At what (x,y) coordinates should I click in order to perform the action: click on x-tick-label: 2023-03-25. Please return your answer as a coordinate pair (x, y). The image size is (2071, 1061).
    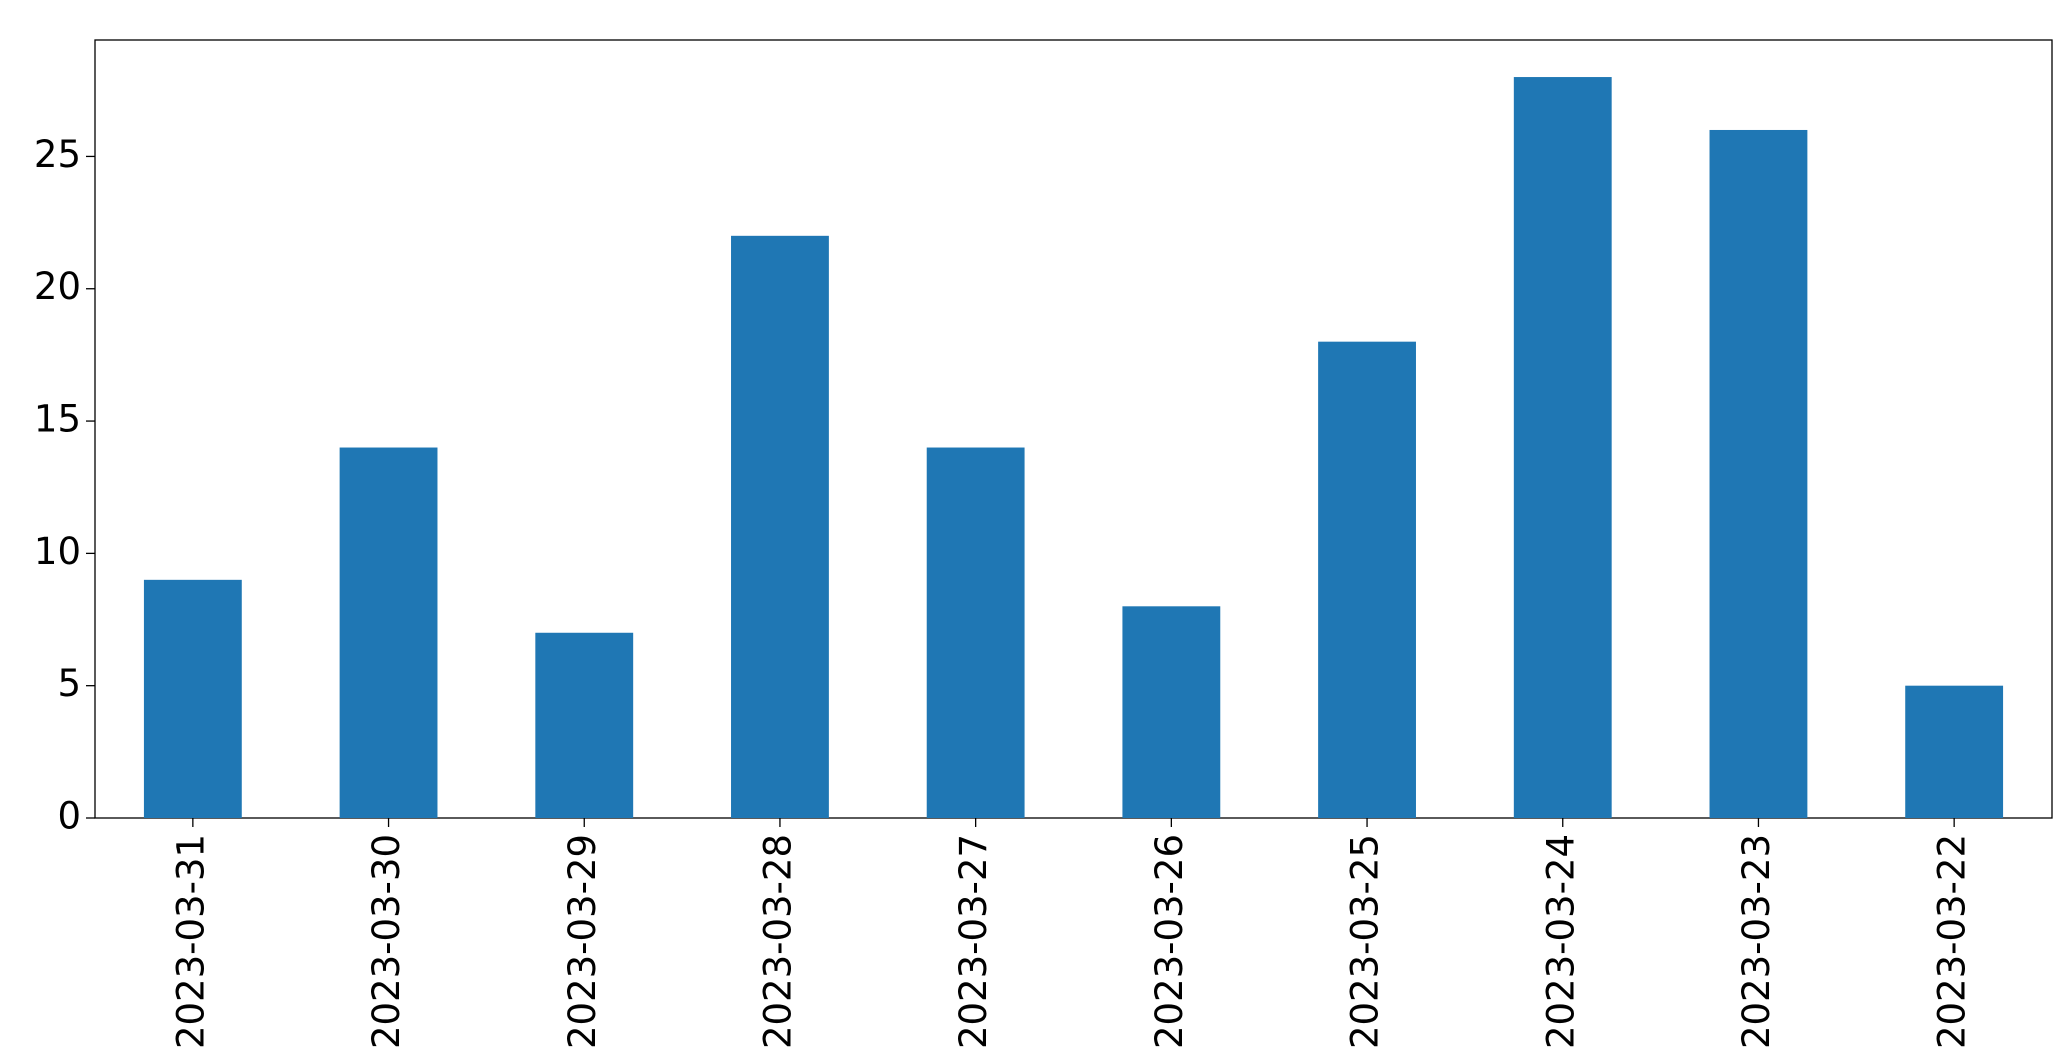
    Looking at the image, I should click on (1365, 941).